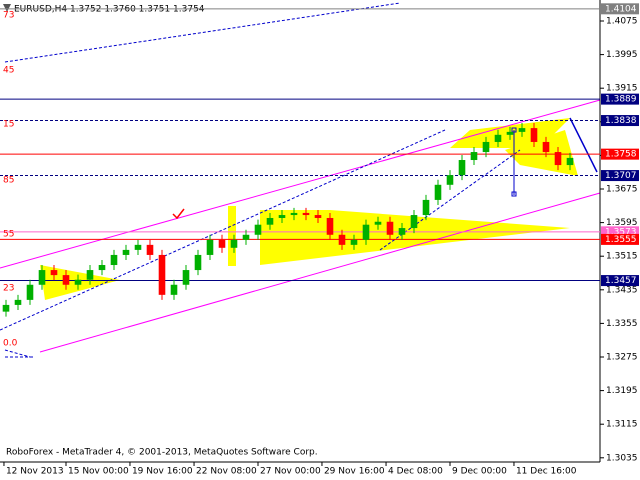  Describe the element at coordinates (162, 472) in the screenshot. I see `x-tick-label: 19 Nov 16:00` at that location.